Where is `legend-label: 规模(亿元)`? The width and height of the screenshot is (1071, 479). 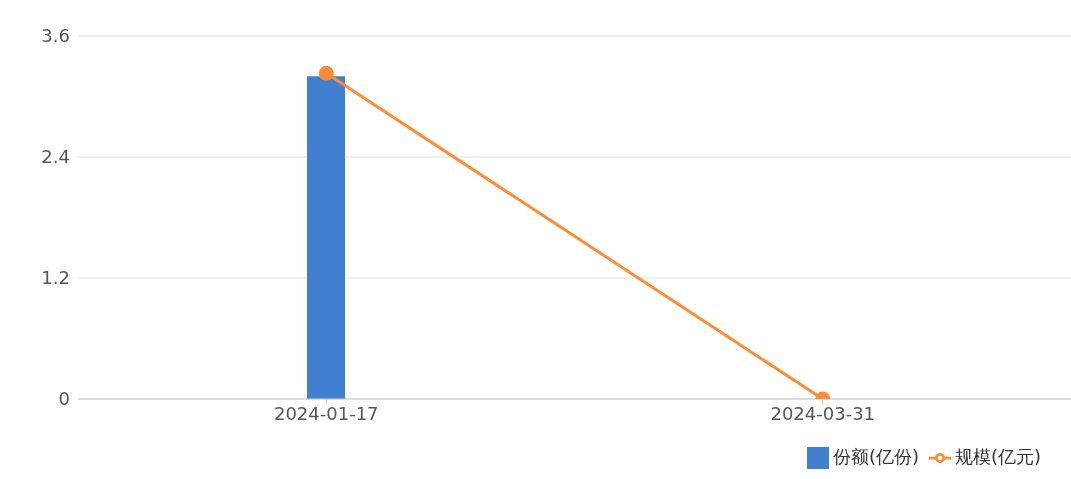 legend-label: 规模(亿元) is located at coordinates (997, 456).